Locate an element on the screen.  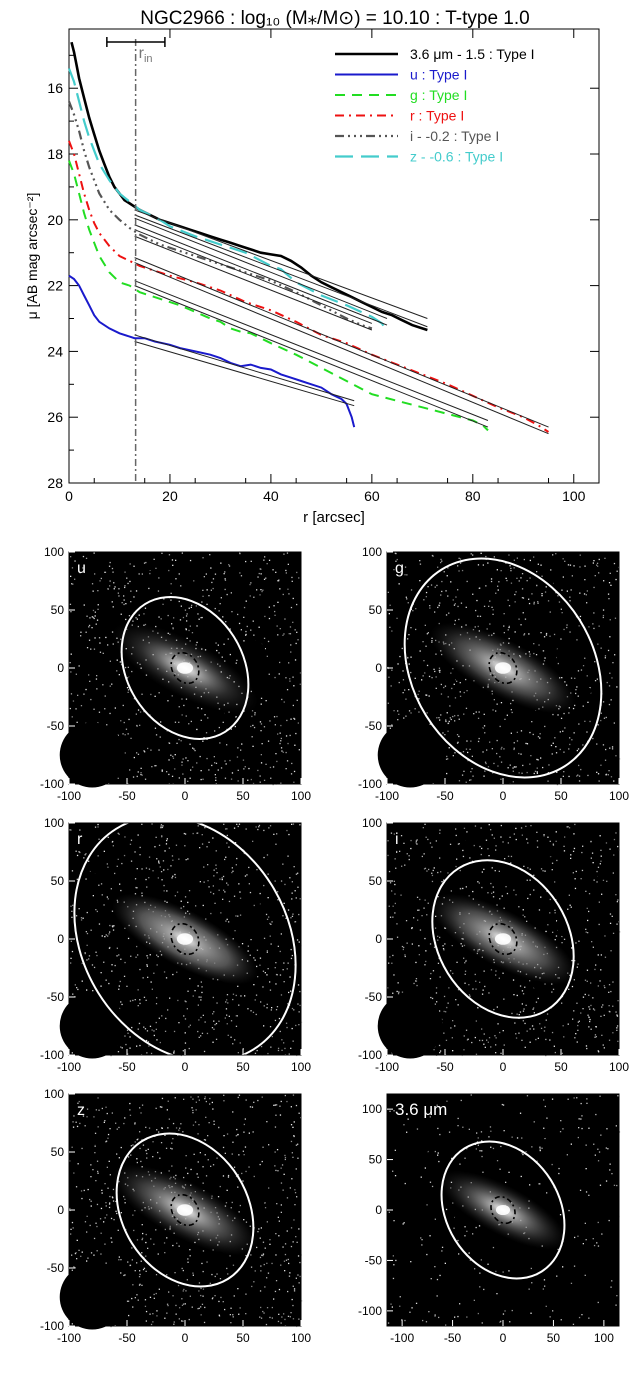
x-tick-label: 0 is located at coordinates (503, 1067).